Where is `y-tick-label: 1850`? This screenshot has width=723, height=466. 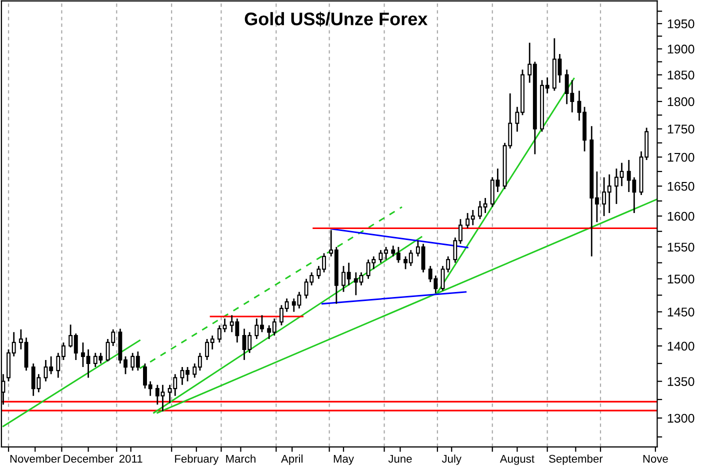
y-tick-label: 1850 is located at coordinates (681, 75).